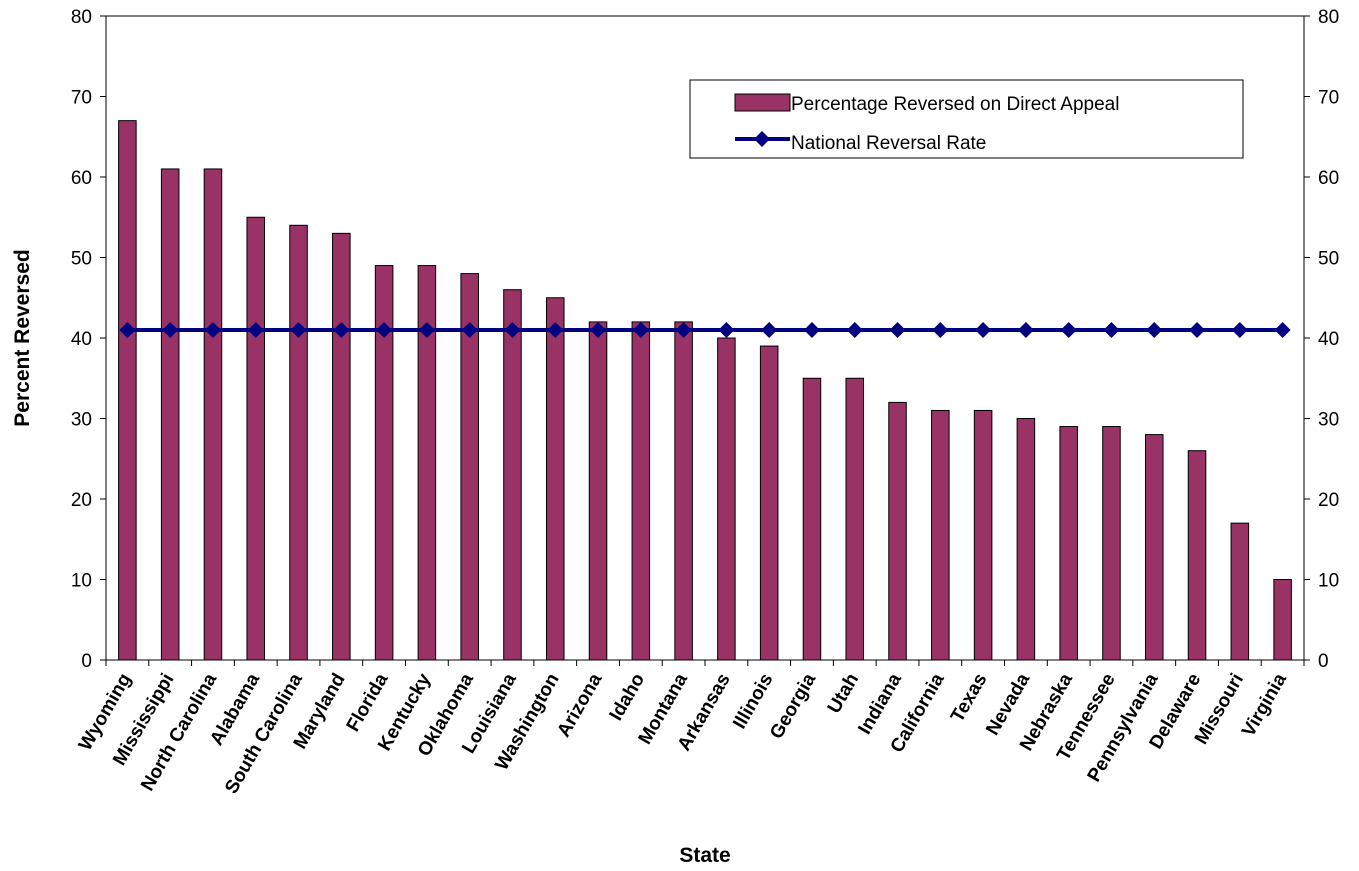 The width and height of the screenshot is (1359, 871). Describe the element at coordinates (628, 697) in the screenshot. I see `x-tick-label: Idaho` at that location.